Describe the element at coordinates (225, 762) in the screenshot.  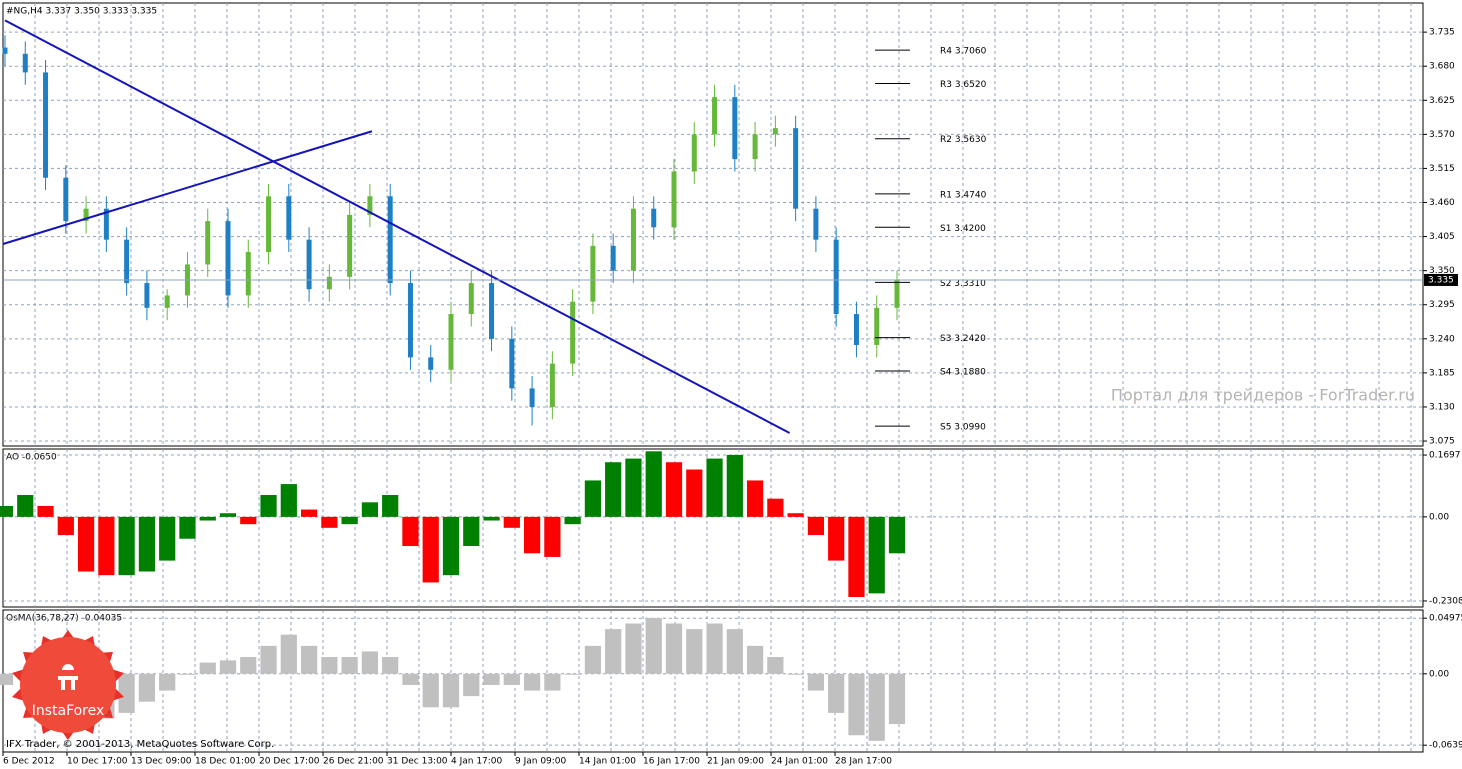
I see `x-tick-label: 18 Dec 01:00` at that location.